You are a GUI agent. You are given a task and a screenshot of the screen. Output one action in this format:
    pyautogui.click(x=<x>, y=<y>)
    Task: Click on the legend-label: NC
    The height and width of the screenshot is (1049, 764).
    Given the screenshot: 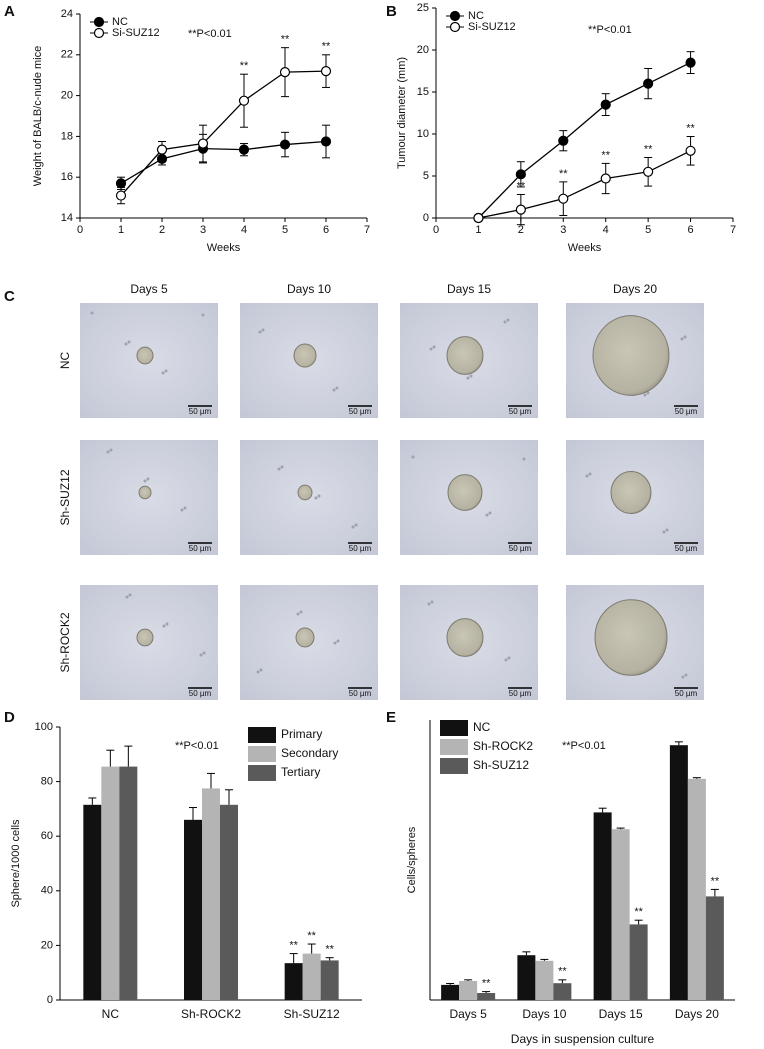 What is the action you would take?
    pyautogui.click(x=120, y=22)
    